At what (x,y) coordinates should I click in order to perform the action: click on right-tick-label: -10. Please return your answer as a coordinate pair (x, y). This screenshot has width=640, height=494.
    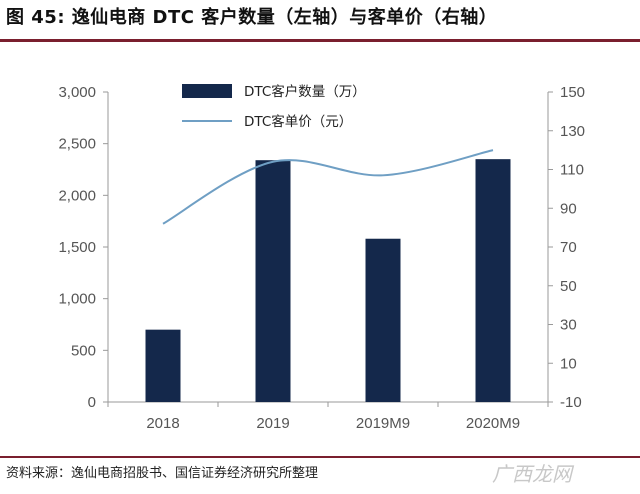
    Looking at the image, I should click on (571, 402).